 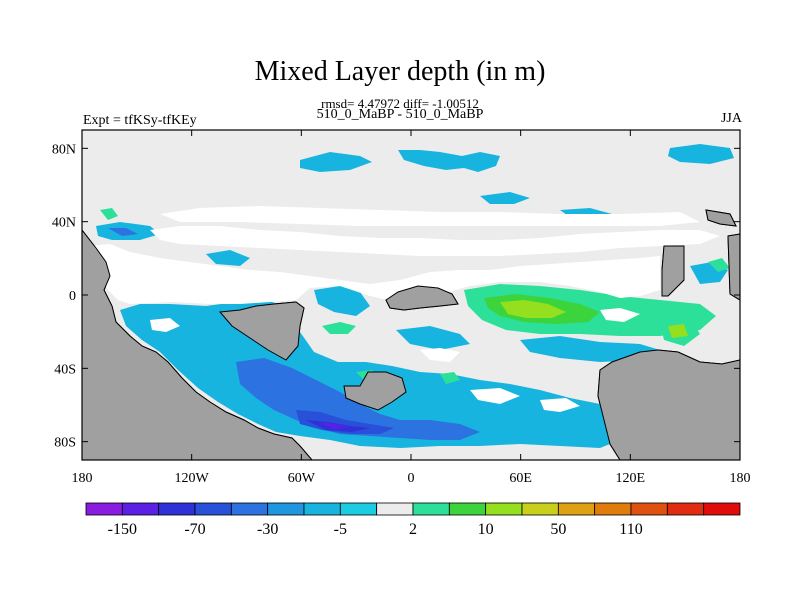 I want to click on lon-tick-label: 60E, so click(x=520, y=478).